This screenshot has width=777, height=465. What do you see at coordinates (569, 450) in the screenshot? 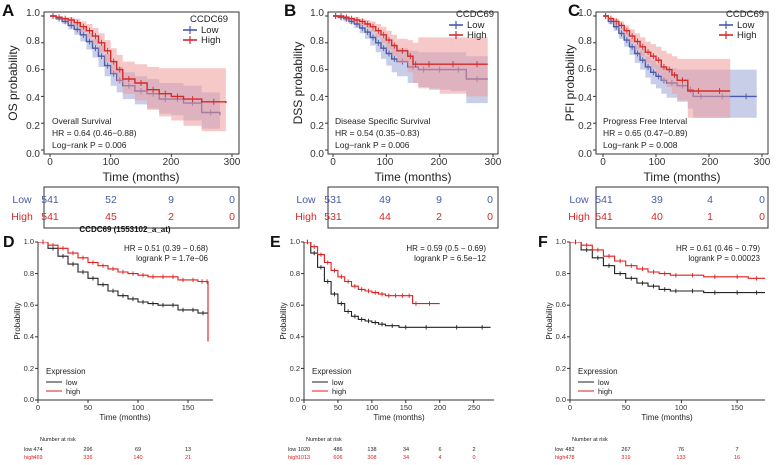
I see `risk-cell: 482` at bounding box center [569, 450].